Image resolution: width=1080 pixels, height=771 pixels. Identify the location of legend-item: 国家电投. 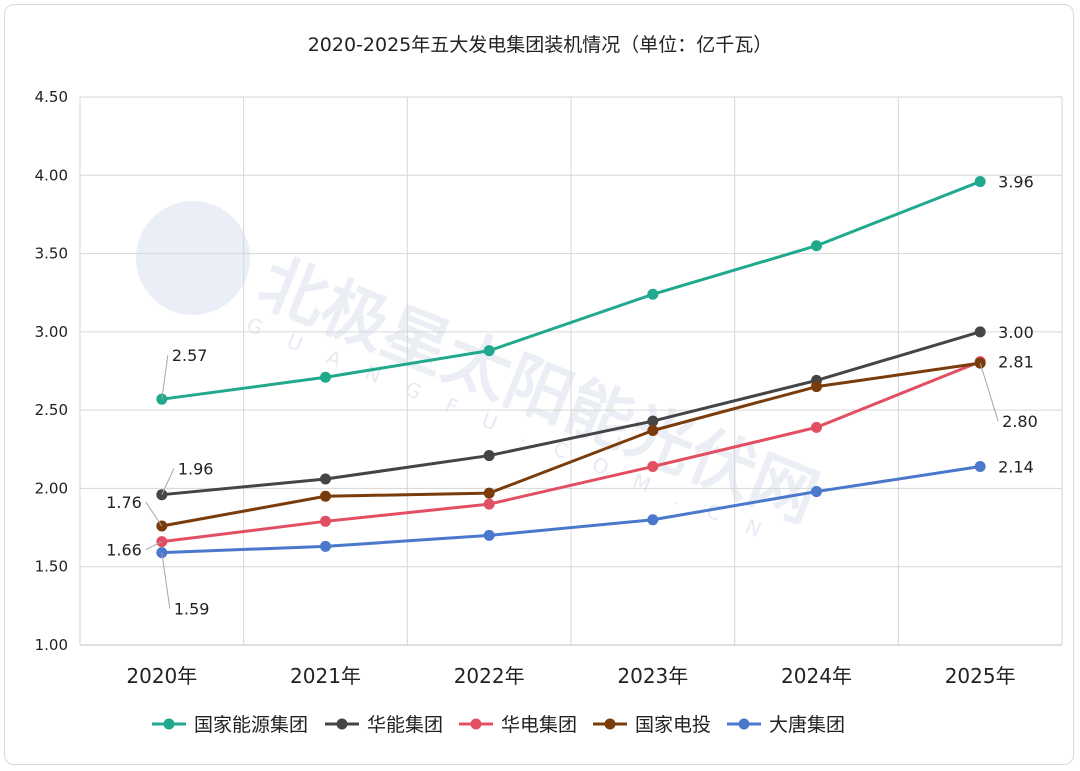
(652, 725).